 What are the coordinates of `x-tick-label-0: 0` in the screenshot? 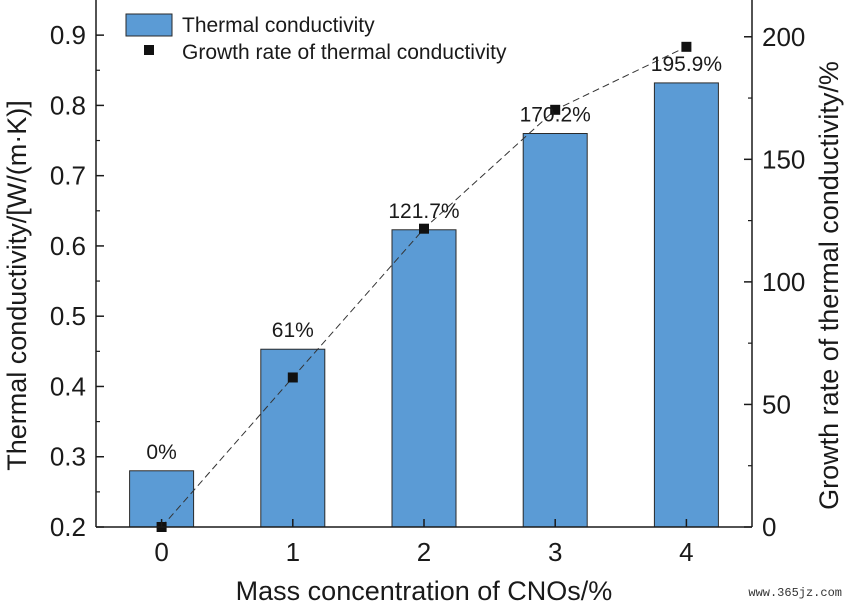 It's located at (161, 552).